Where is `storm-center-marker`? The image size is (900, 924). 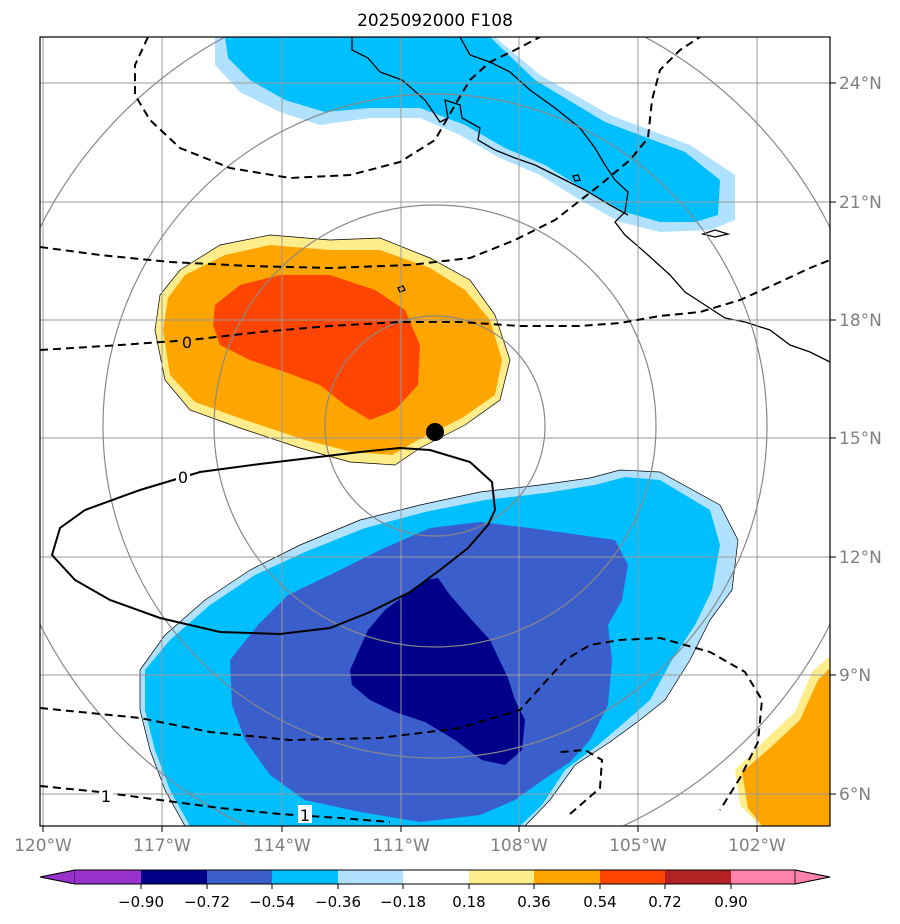 storm-center-marker is located at coordinates (435, 432).